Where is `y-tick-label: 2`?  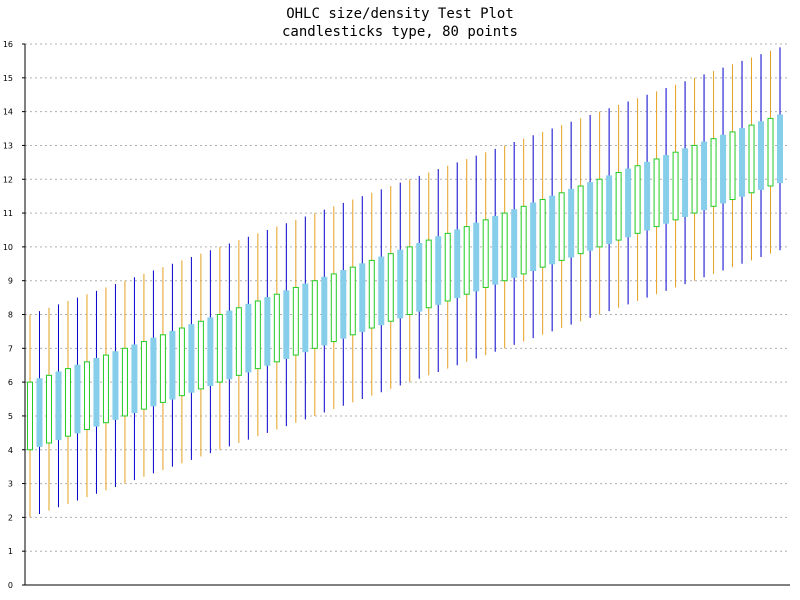 y-tick-label: 2 is located at coordinates (10, 517).